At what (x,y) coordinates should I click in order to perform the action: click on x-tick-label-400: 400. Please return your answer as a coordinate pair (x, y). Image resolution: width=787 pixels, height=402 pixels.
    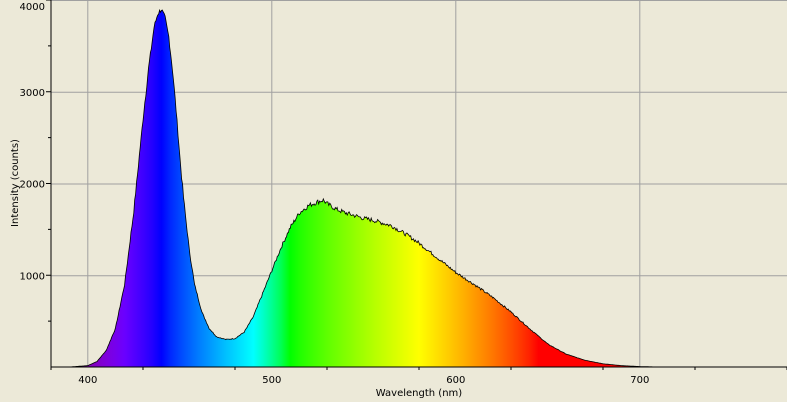
    Looking at the image, I should click on (87, 380).